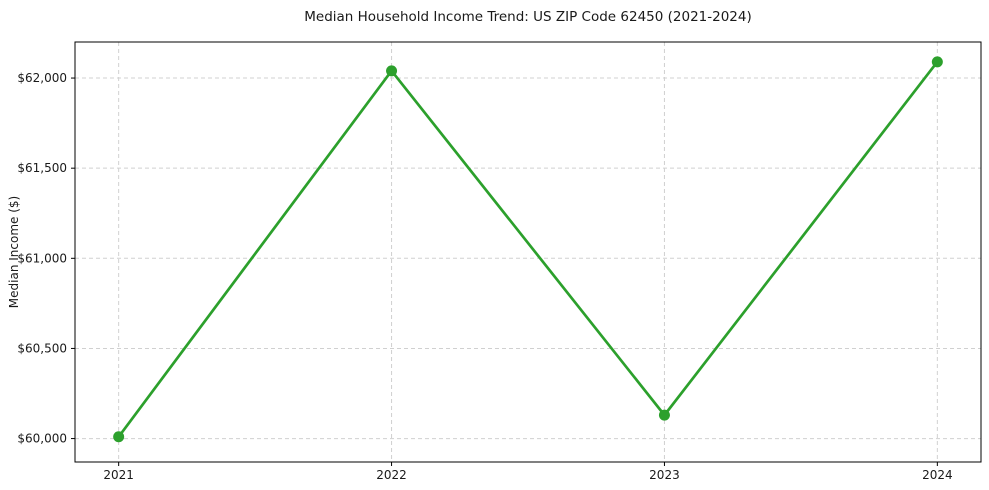 The height and width of the screenshot is (490, 989). I want to click on y-tick-label: $60,000, so click(42, 439).